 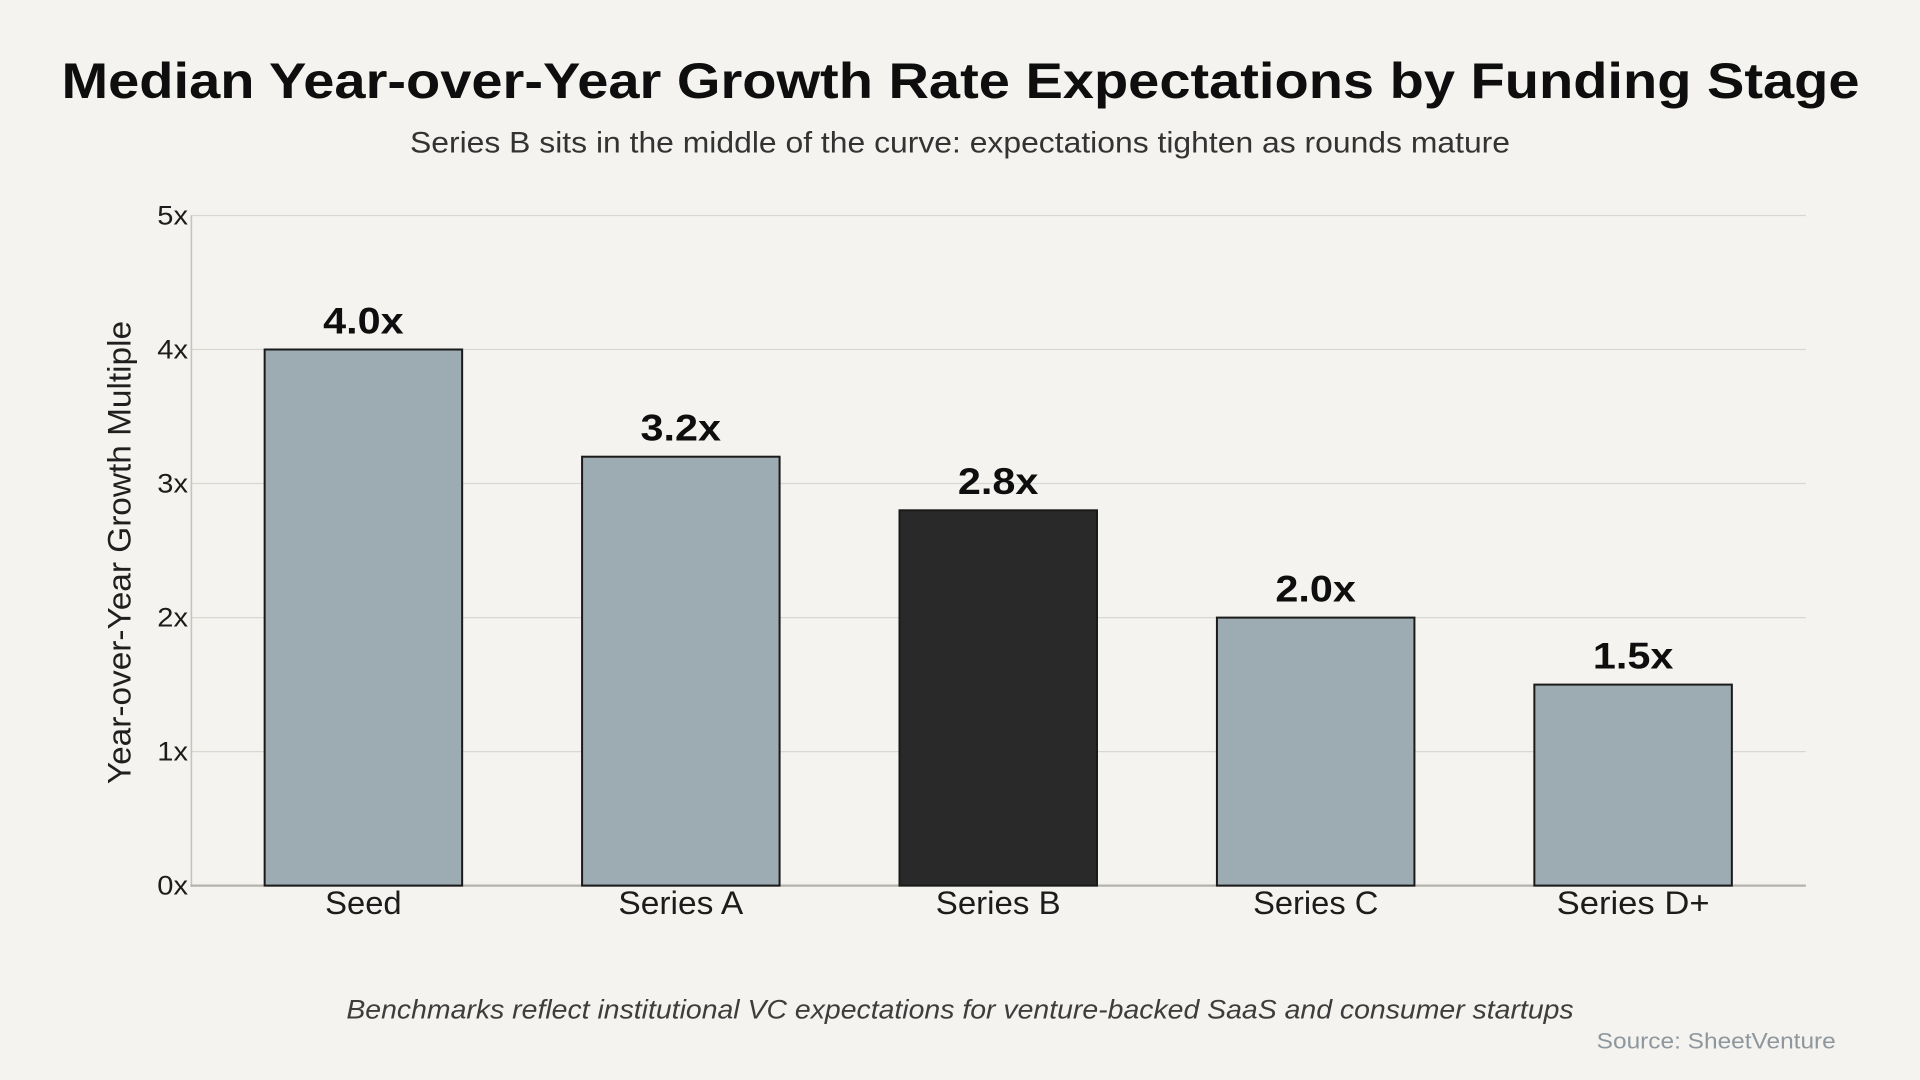 What do you see at coordinates (1633, 655) in the screenshot?
I see `svg-text: 1.5x` at bounding box center [1633, 655].